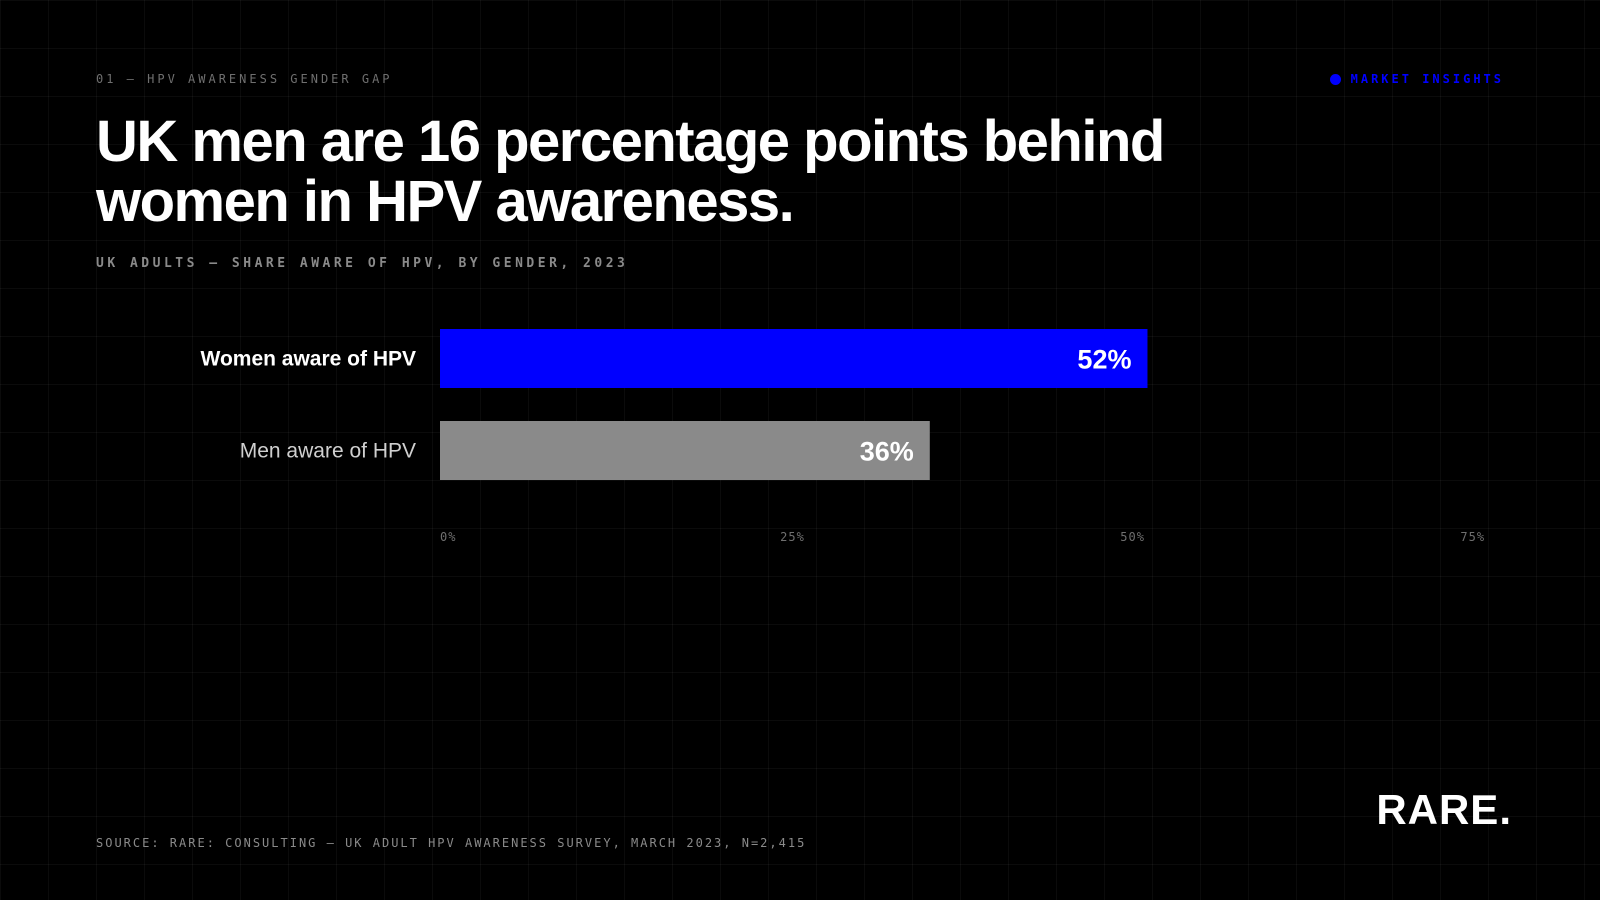 Image resolution: width=1600 pixels, height=900 pixels. Describe the element at coordinates (1427, 79) in the screenshot. I see `tag-label: MARKET INSIGHTS` at that location.